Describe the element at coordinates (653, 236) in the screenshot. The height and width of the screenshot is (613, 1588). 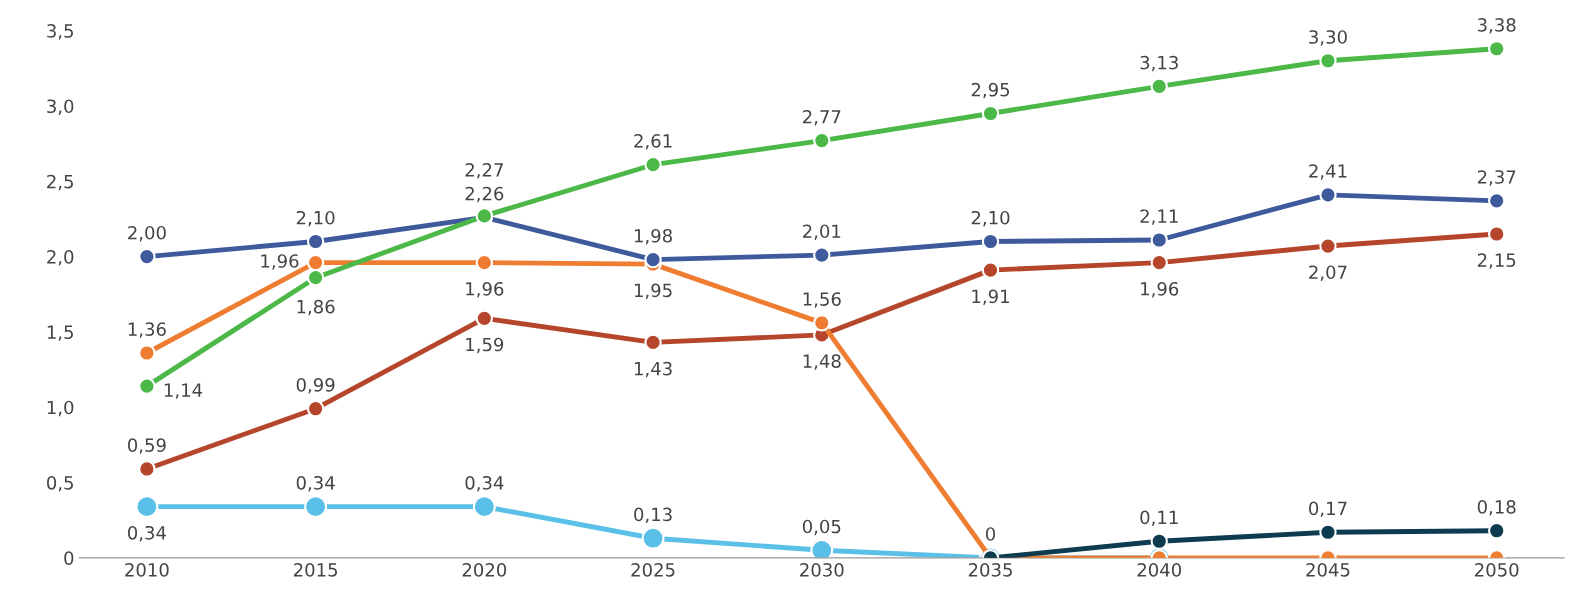
I see `data-label: 1,98` at that location.